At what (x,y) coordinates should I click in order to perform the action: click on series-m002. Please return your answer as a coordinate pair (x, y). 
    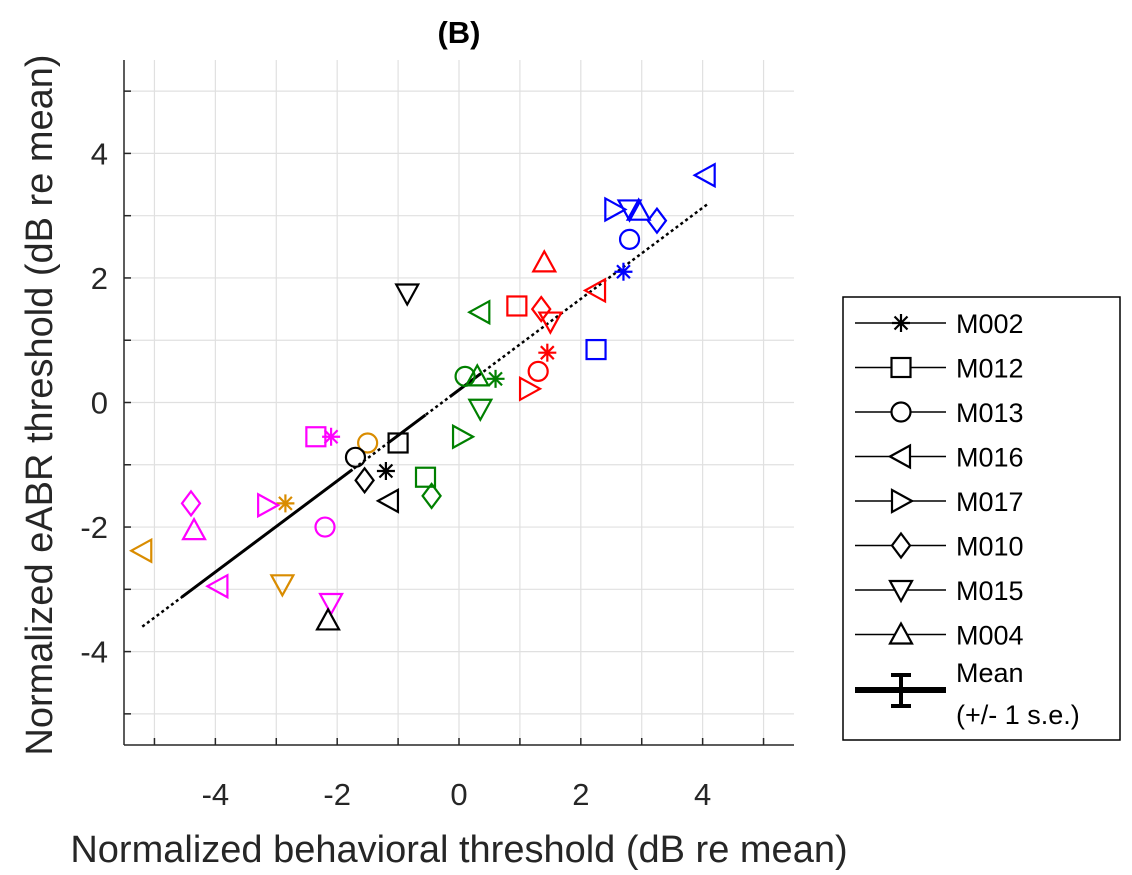
    Looking at the image, I should click on (454, 387).